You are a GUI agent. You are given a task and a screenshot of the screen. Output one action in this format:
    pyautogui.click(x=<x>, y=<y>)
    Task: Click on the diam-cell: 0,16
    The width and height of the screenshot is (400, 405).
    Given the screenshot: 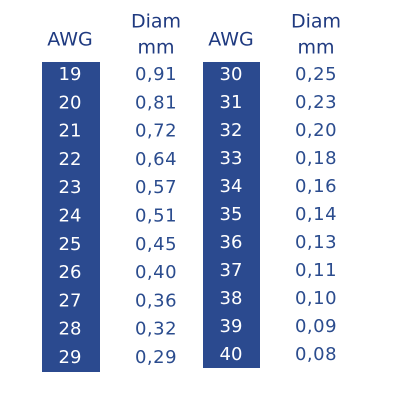 What is the action you would take?
    pyautogui.click(x=316, y=186)
    